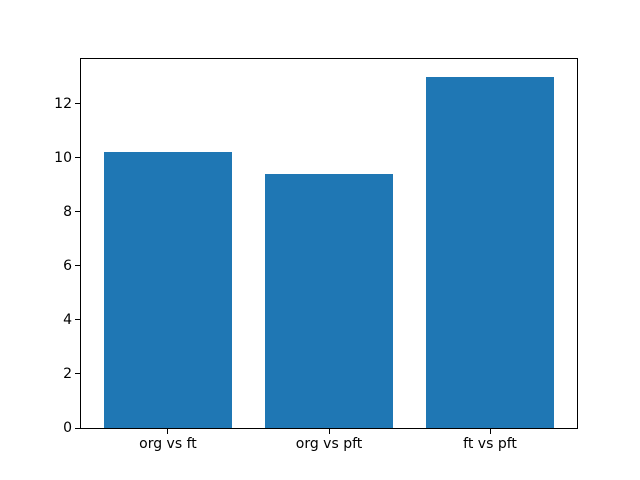 Image resolution: width=640 pixels, height=480 pixels. I want to click on y-axis-tick-label: 12, so click(63, 103).